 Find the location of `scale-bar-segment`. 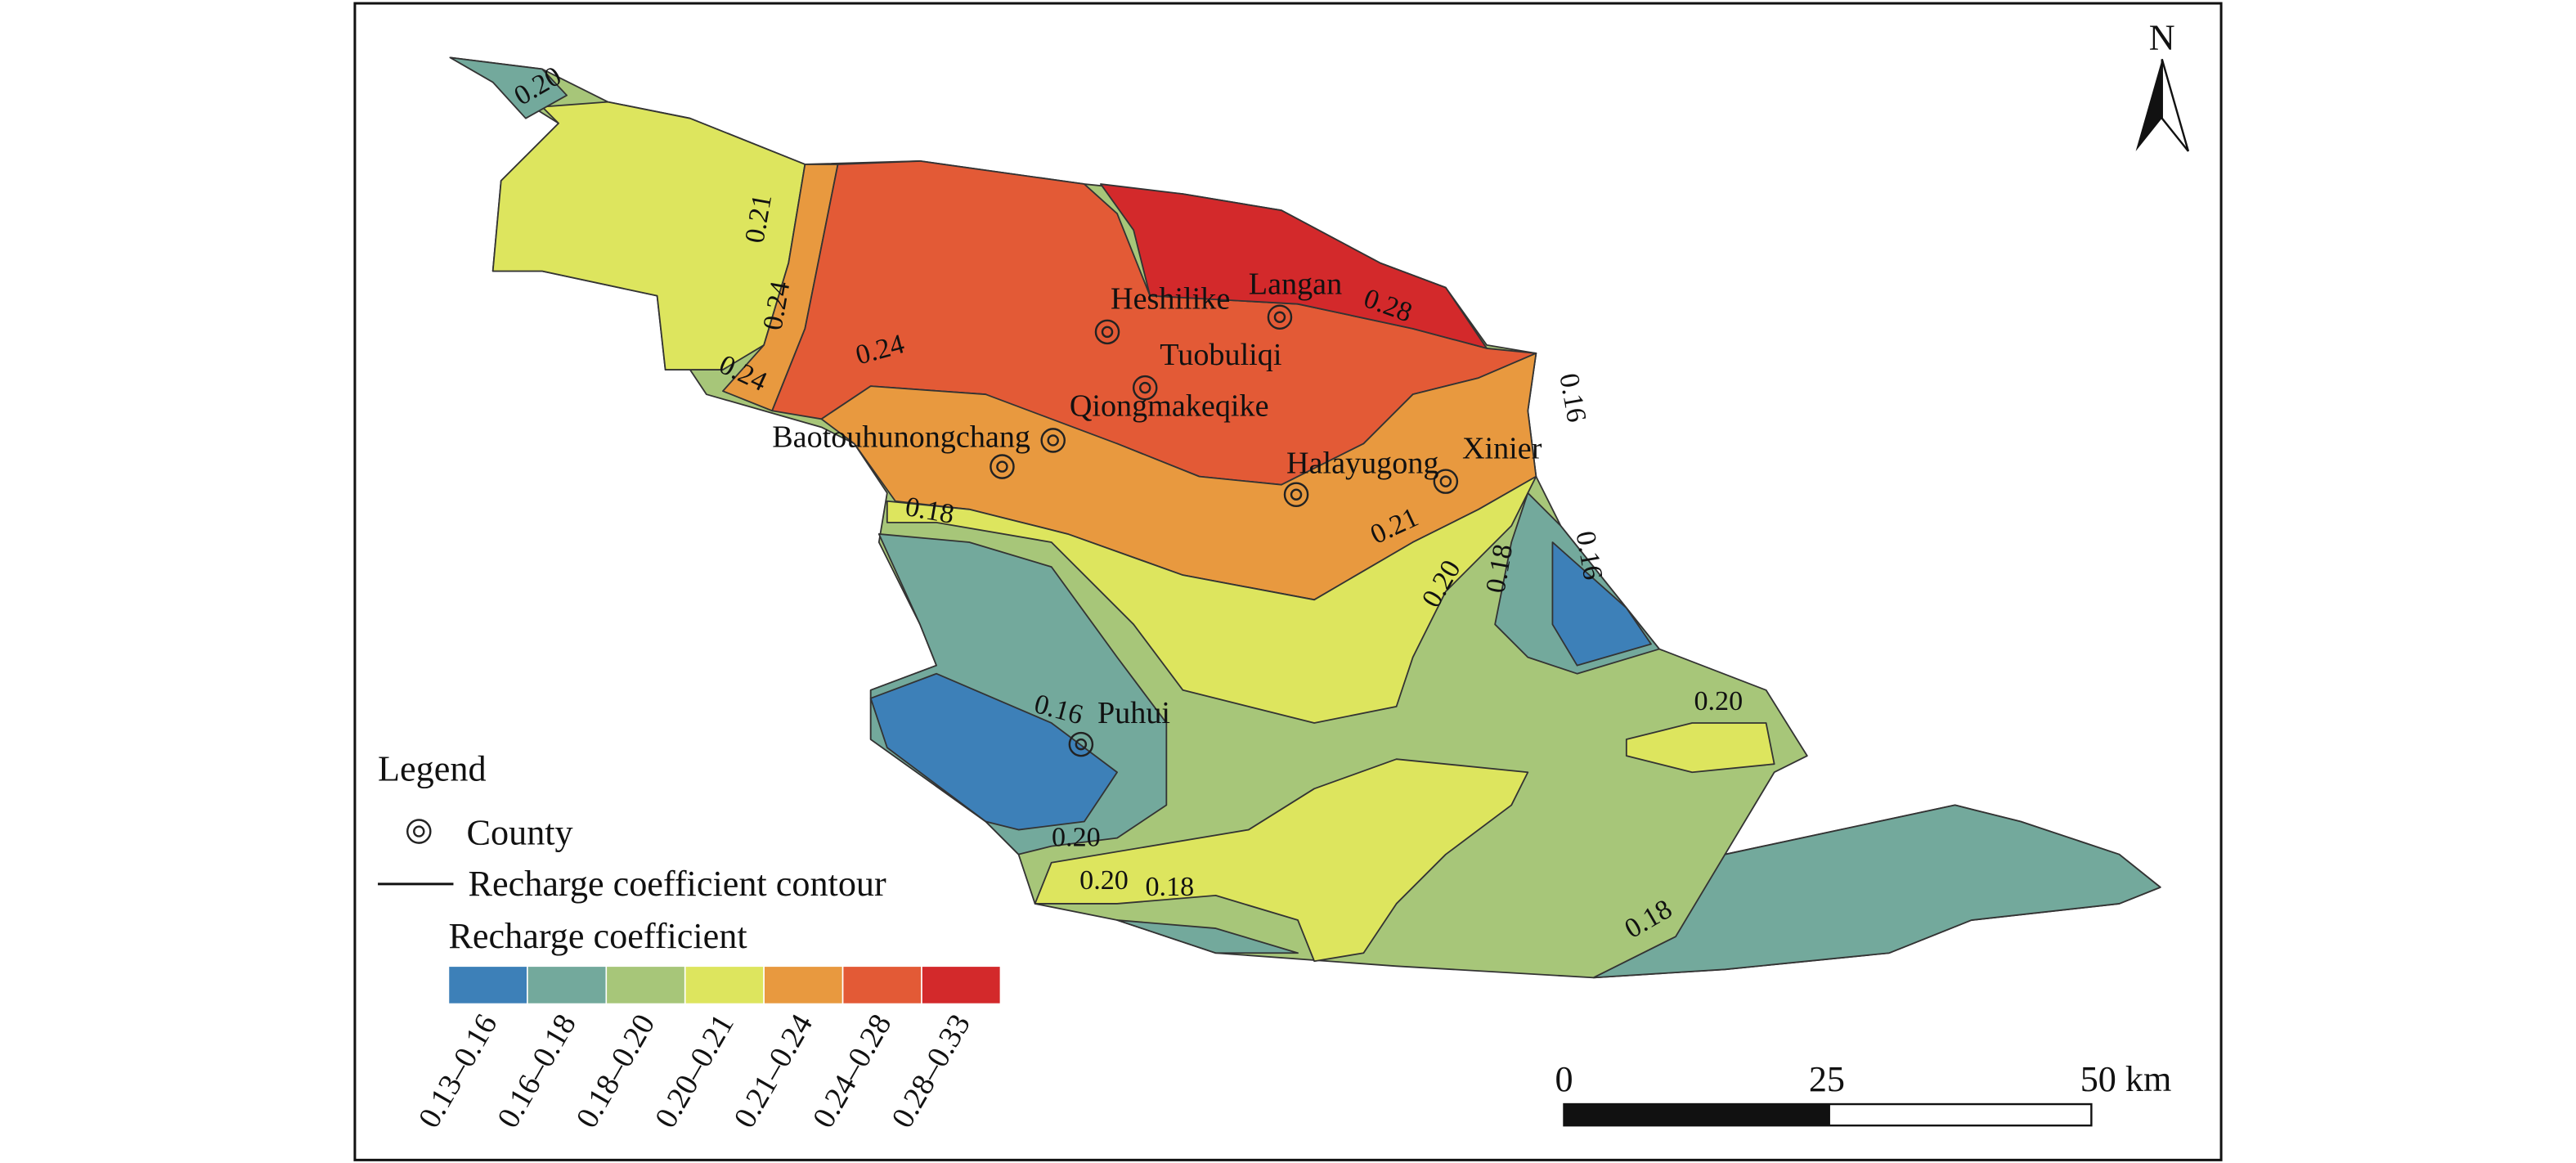

scale-bar-segment is located at coordinates (1697, 1115).